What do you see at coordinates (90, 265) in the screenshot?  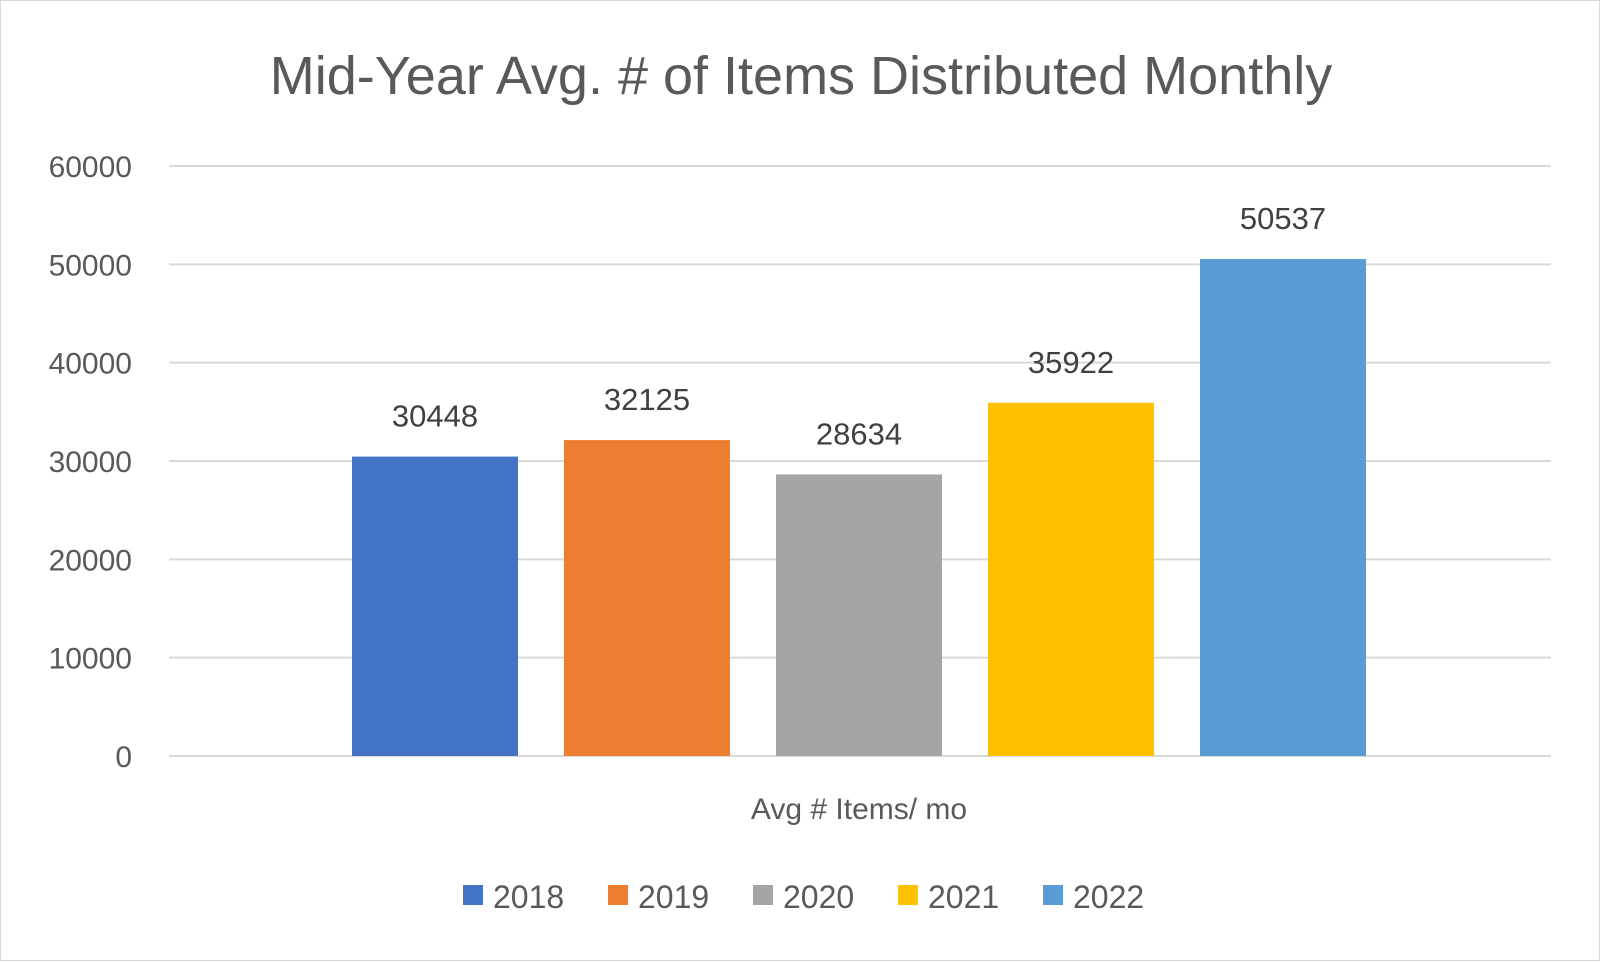 I see `y-tick-label: 50000` at bounding box center [90, 265].